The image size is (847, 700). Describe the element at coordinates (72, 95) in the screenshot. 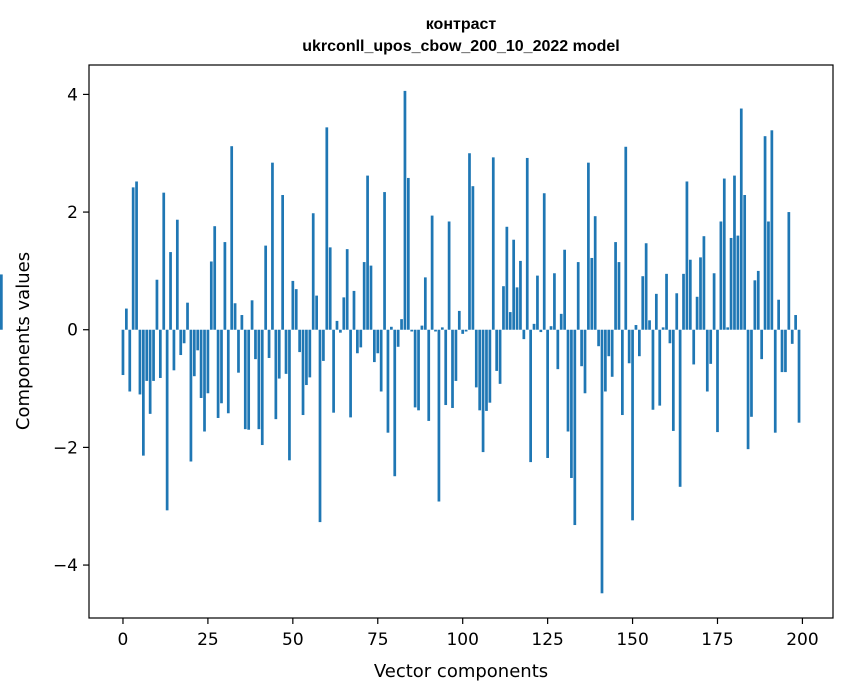

I see `y-tick-label: 4` at that location.